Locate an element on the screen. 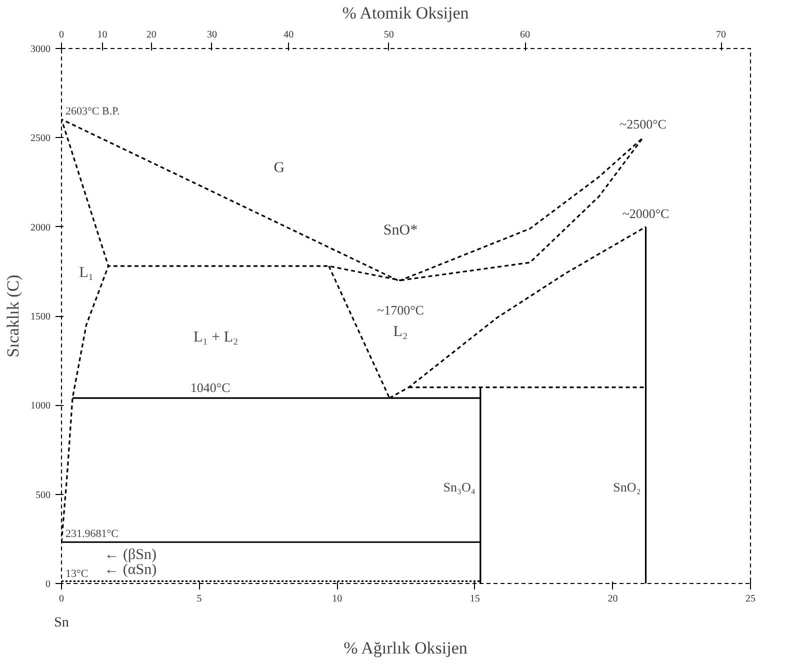 The image size is (788, 668). annotation: 13°C is located at coordinates (77, 574).